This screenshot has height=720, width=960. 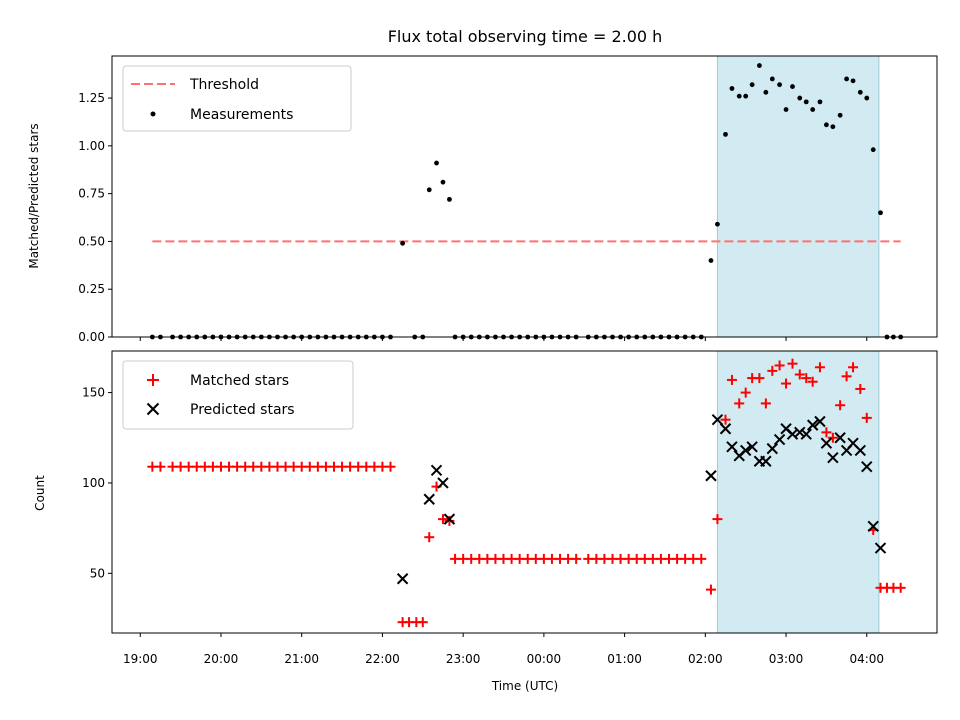 I want to click on legend-matched-swatch, so click(x=153, y=380).